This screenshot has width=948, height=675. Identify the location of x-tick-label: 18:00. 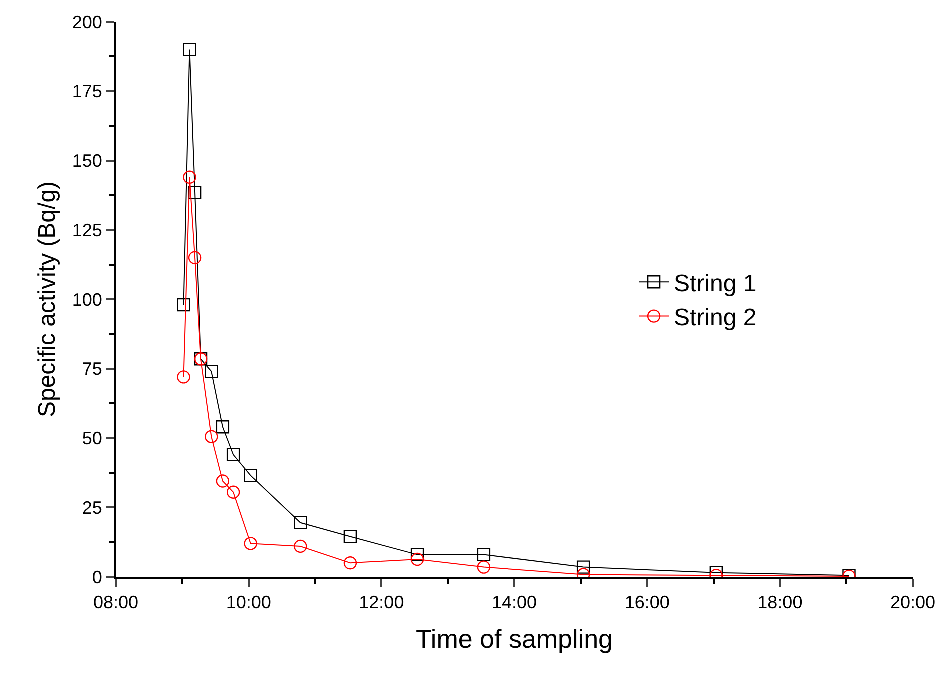
(780, 602).